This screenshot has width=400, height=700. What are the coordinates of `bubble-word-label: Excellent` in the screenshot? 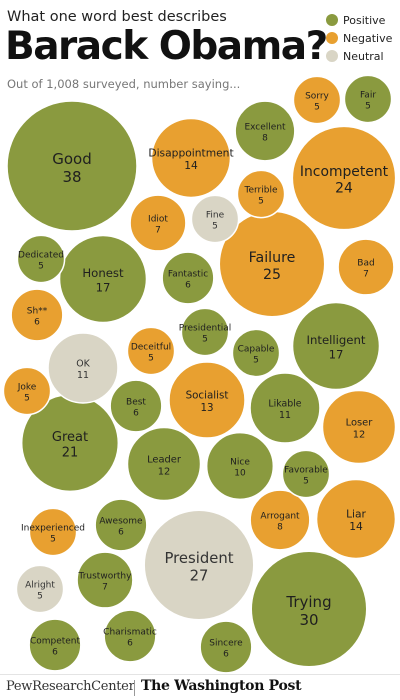 It's located at (265, 128).